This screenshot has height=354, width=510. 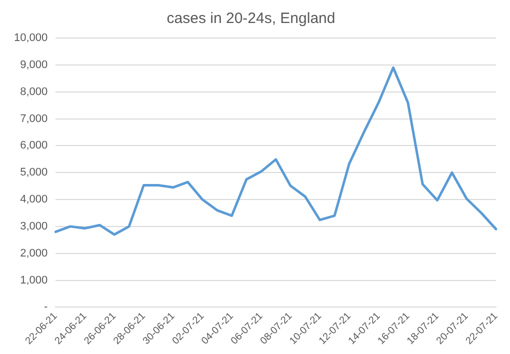 What do you see at coordinates (34, 280) in the screenshot?
I see `y-tick-label: 1,000` at bounding box center [34, 280].